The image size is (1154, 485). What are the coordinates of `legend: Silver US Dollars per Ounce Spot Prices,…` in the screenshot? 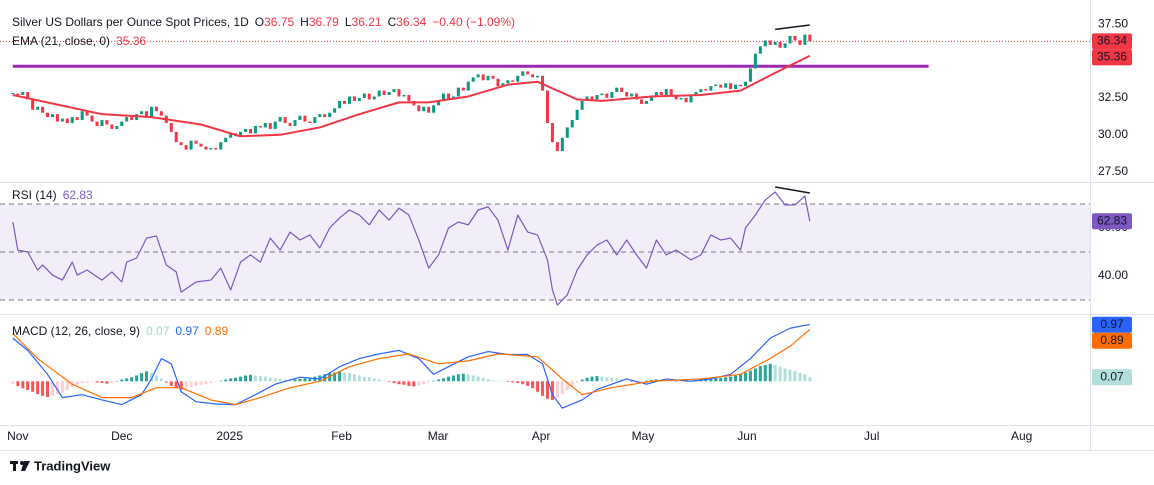 It's located at (263, 22).